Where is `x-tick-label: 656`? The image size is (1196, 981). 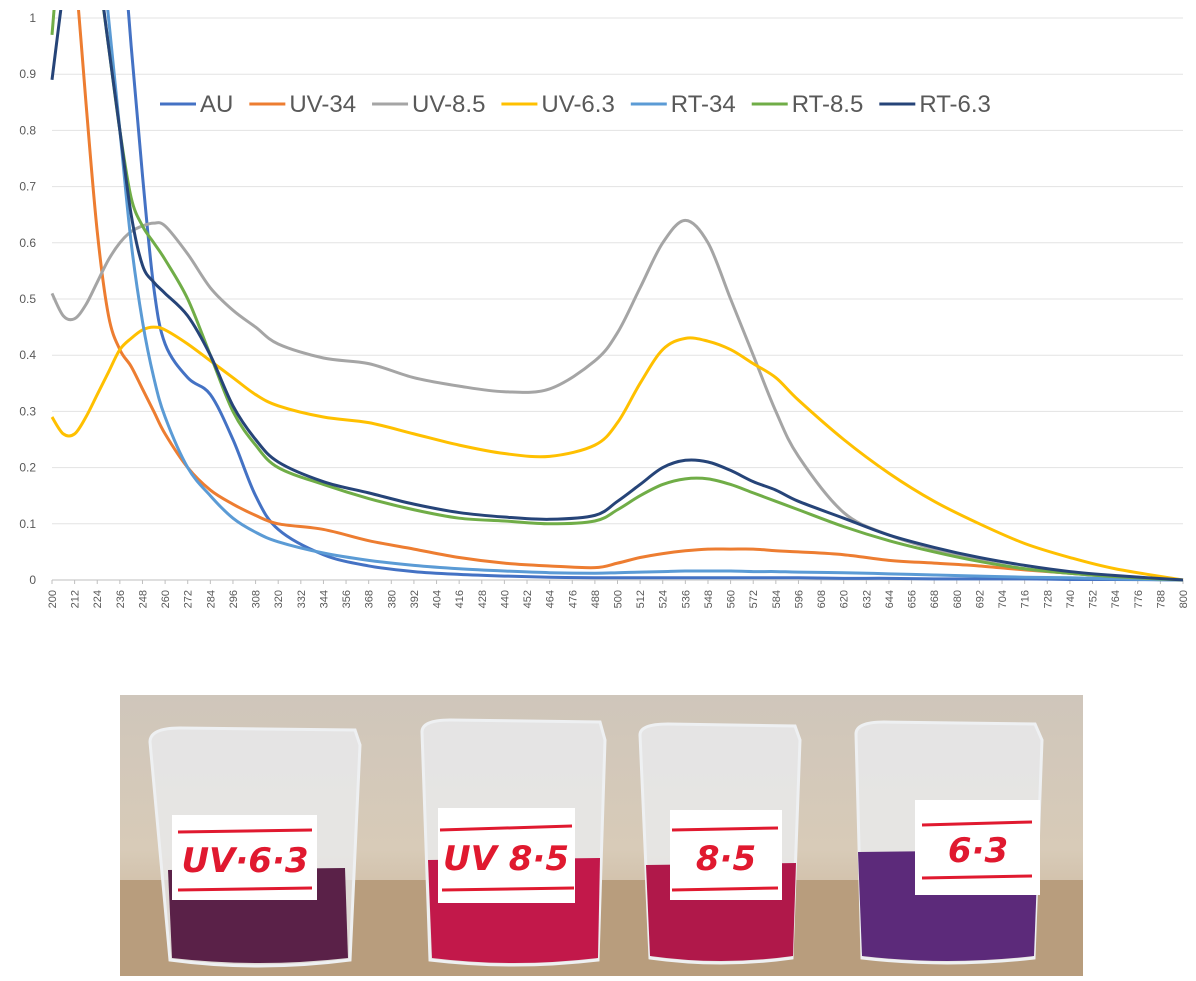 x-tick-label: 656 is located at coordinates (913, 599).